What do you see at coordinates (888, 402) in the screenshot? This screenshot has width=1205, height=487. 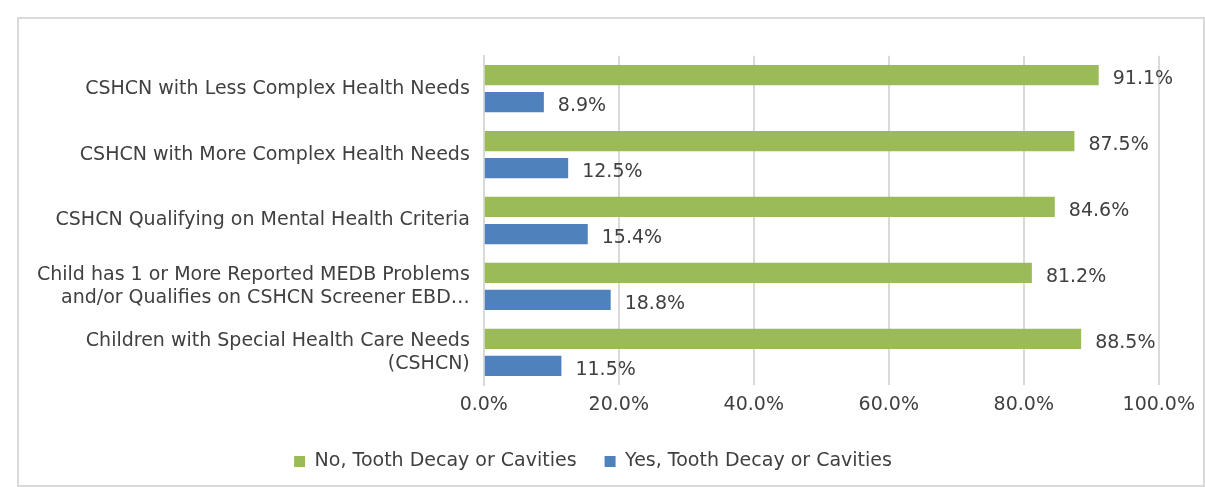 I see `x-tick-label: 60.0%` at bounding box center [888, 402].